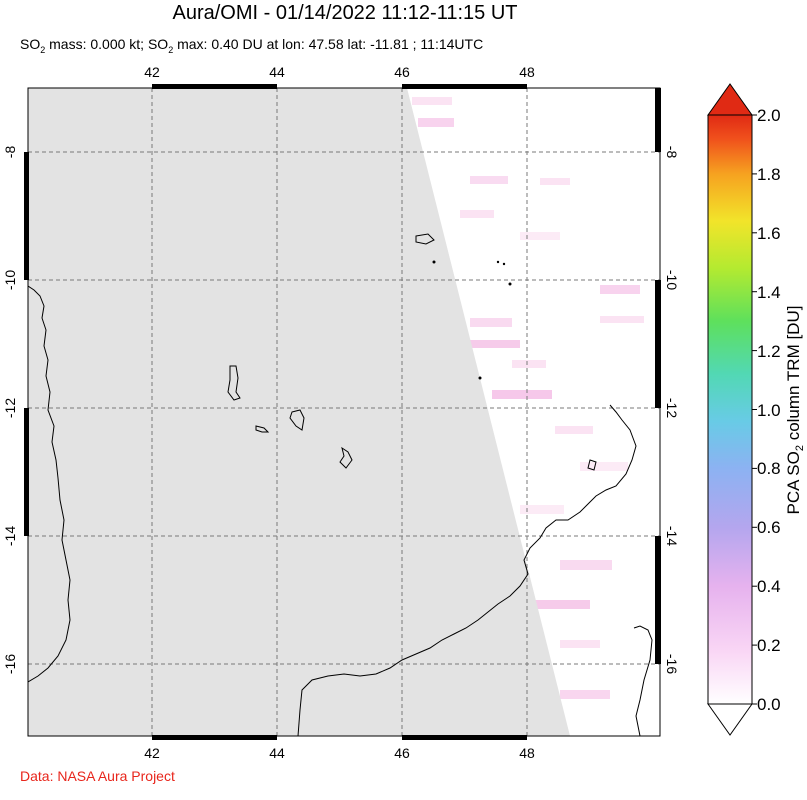 This screenshot has height=800, width=807. What do you see at coordinates (277, 72) in the screenshot?
I see `lon-tick-top-44: 44` at bounding box center [277, 72].